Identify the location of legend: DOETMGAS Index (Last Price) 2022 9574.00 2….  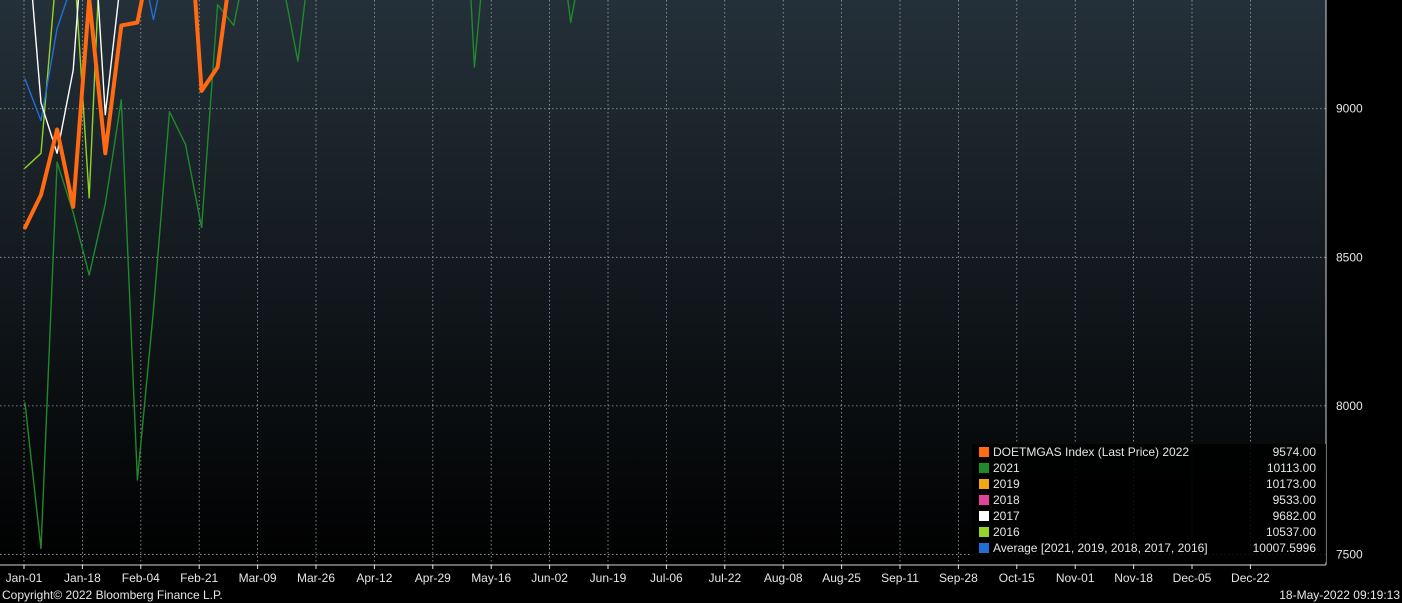
(1149, 503).